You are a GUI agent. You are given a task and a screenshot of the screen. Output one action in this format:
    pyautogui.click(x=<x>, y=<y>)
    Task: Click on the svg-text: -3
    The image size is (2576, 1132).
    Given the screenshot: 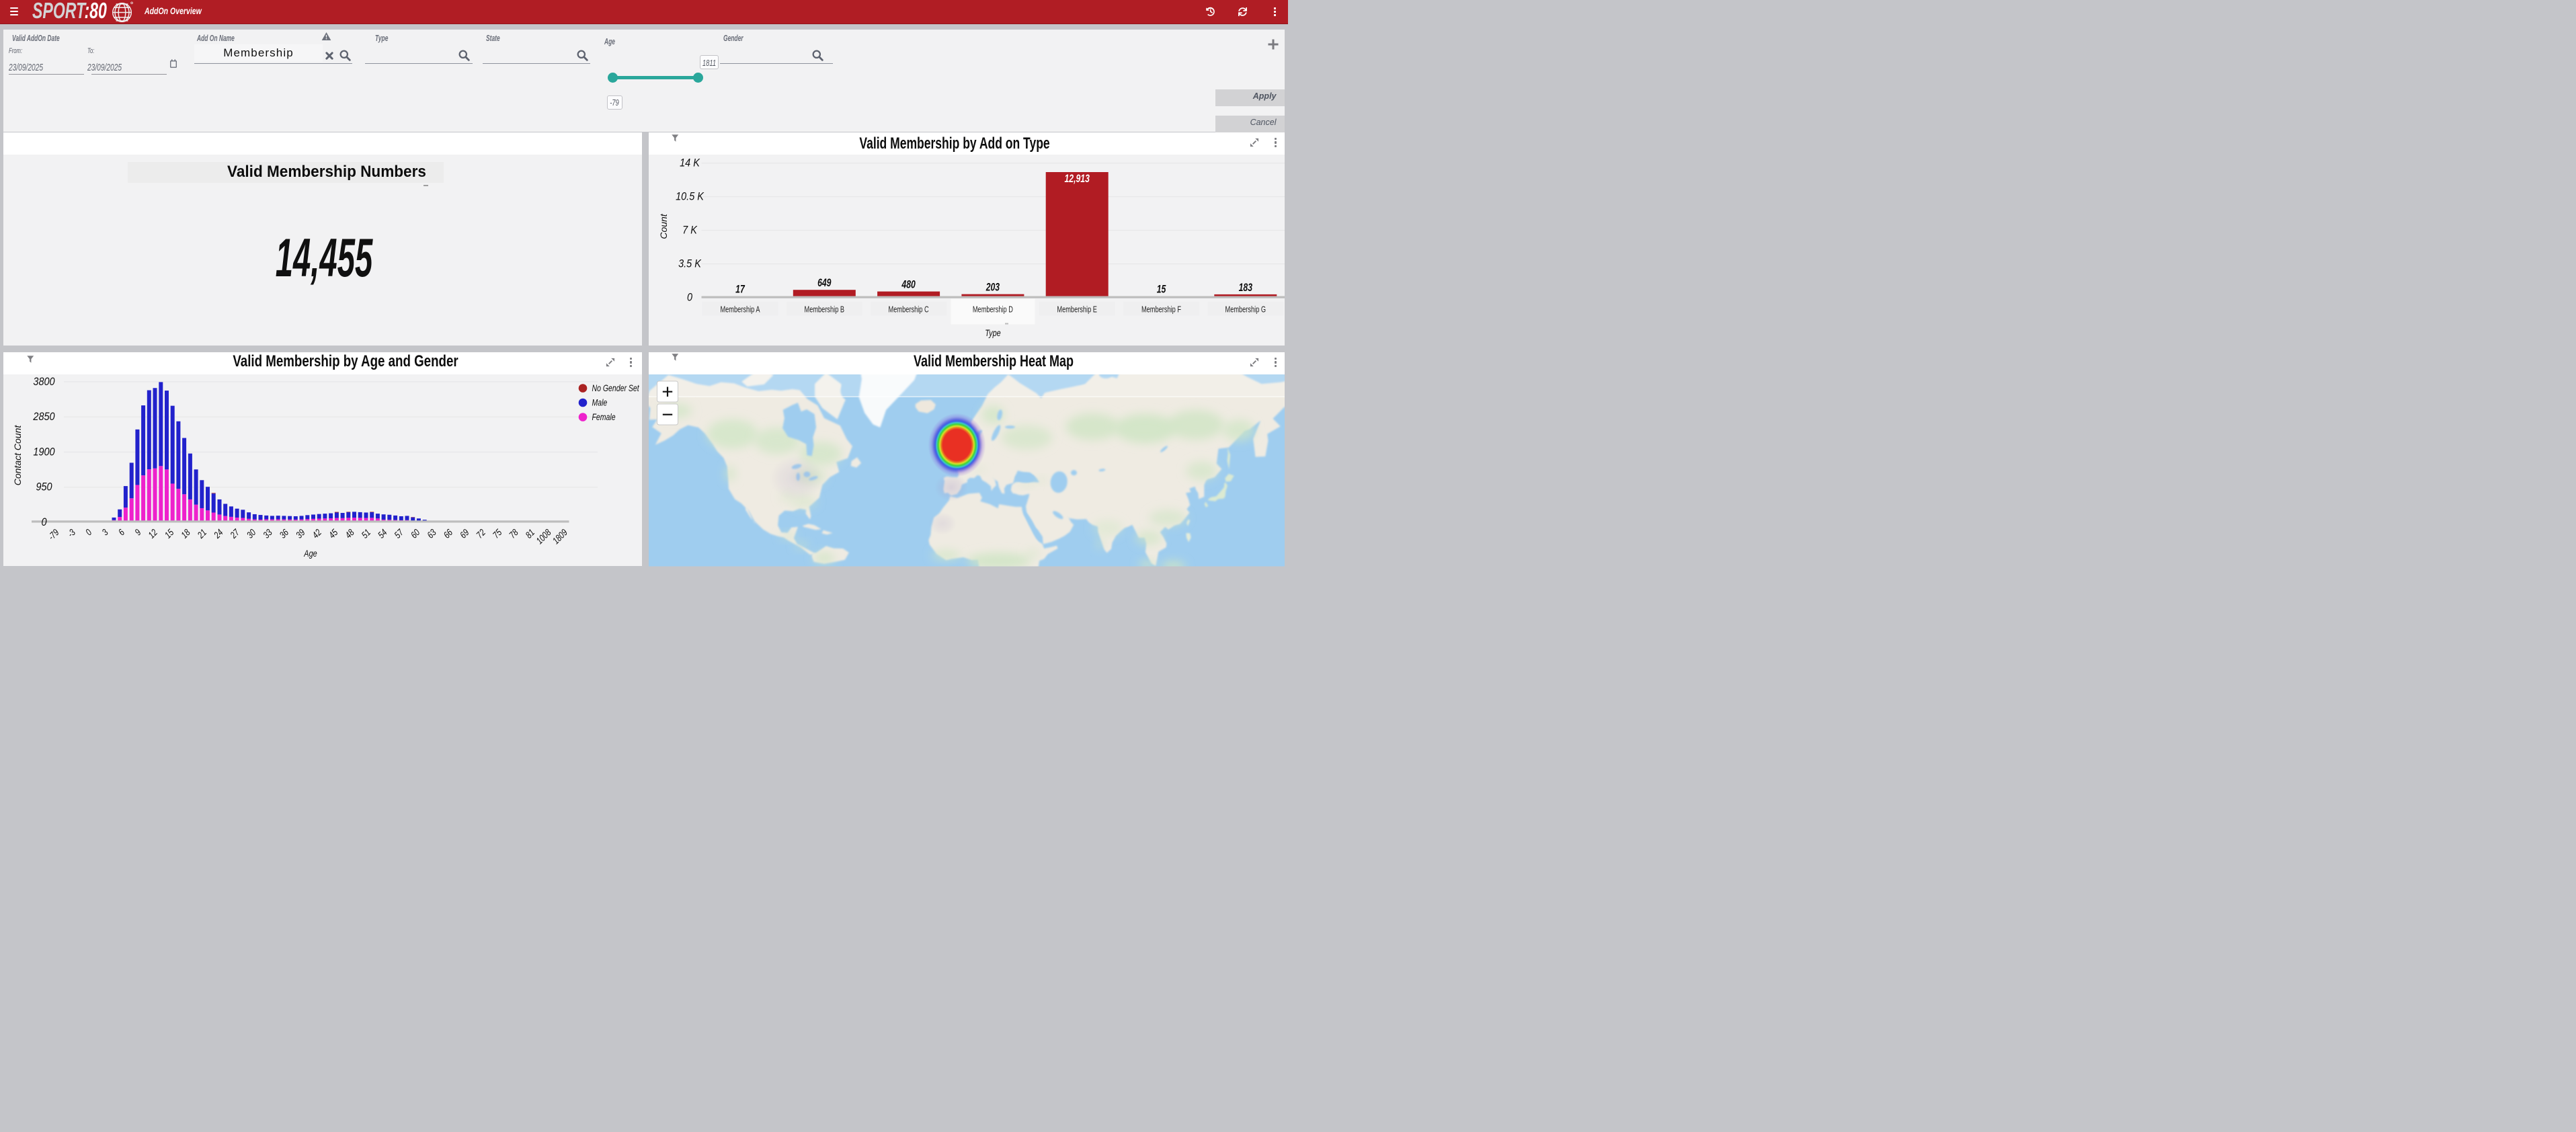 What is the action you would take?
    pyautogui.click(x=71, y=533)
    